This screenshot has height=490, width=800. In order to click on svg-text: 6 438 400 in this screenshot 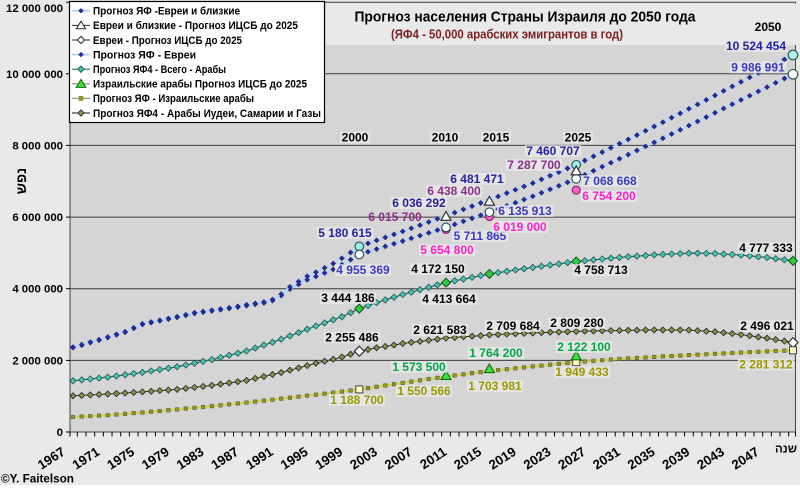, I will do `click(454, 191)`.